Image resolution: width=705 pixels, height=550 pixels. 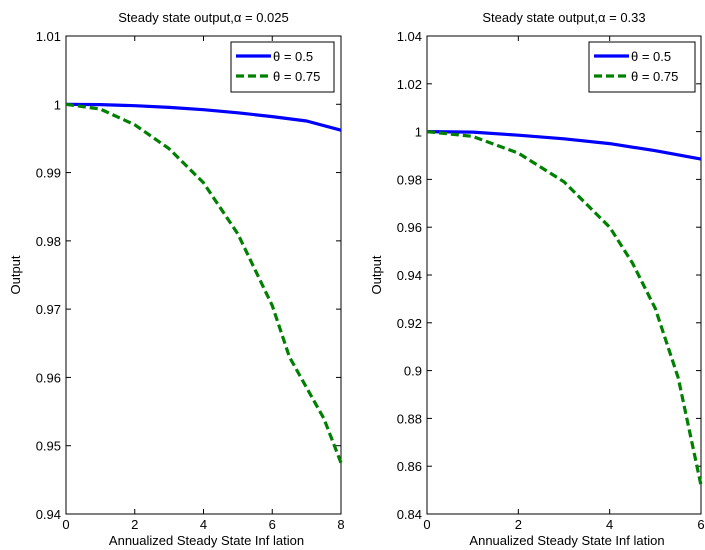 What do you see at coordinates (48, 309) in the screenshot?
I see `y-tick-label: 0.97` at bounding box center [48, 309].